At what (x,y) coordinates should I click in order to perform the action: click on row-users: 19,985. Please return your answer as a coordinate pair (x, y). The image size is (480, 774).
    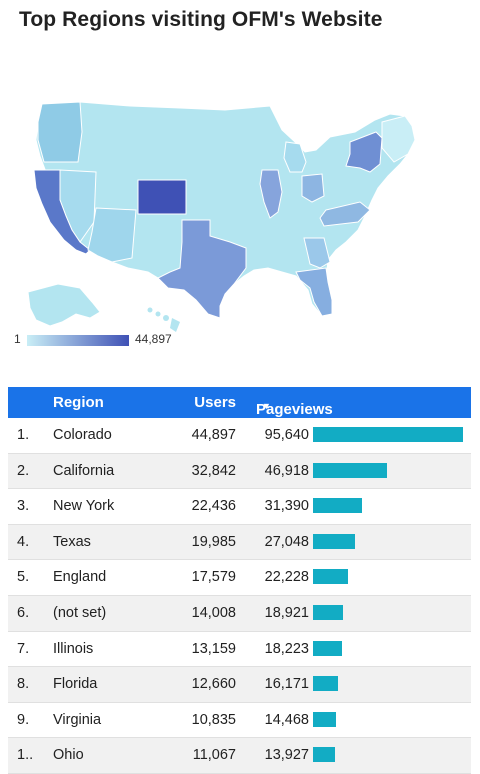
    Looking at the image, I should click on (213, 541).